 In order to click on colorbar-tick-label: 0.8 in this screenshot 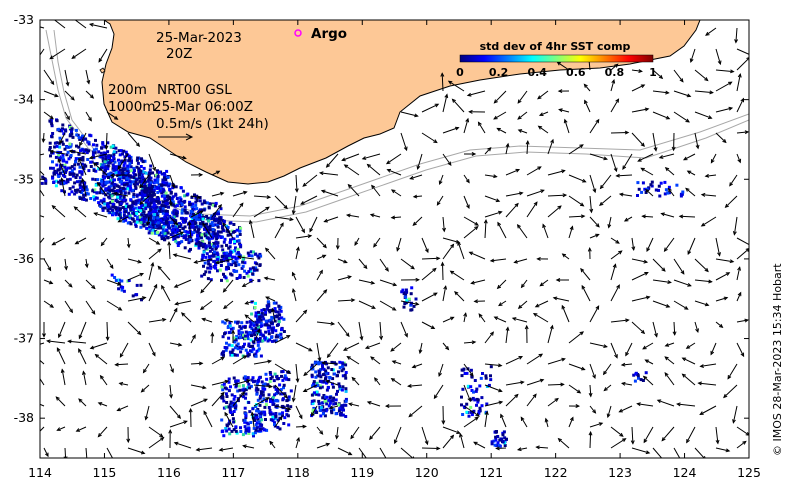, I will do `click(615, 72)`.